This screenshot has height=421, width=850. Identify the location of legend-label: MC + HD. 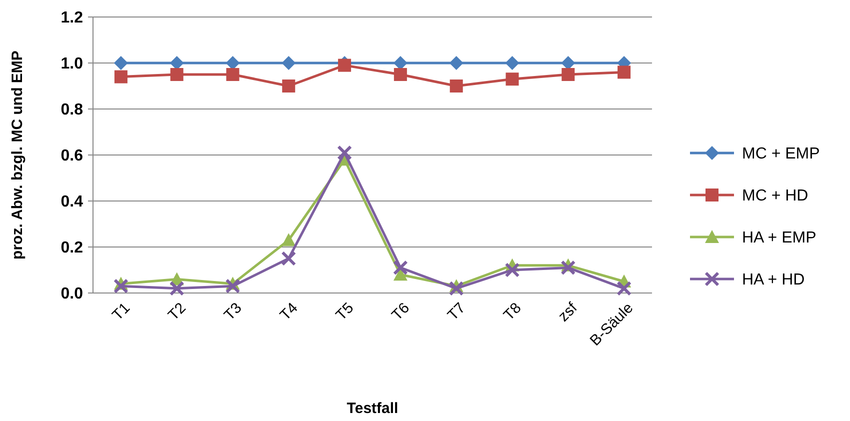
(775, 196).